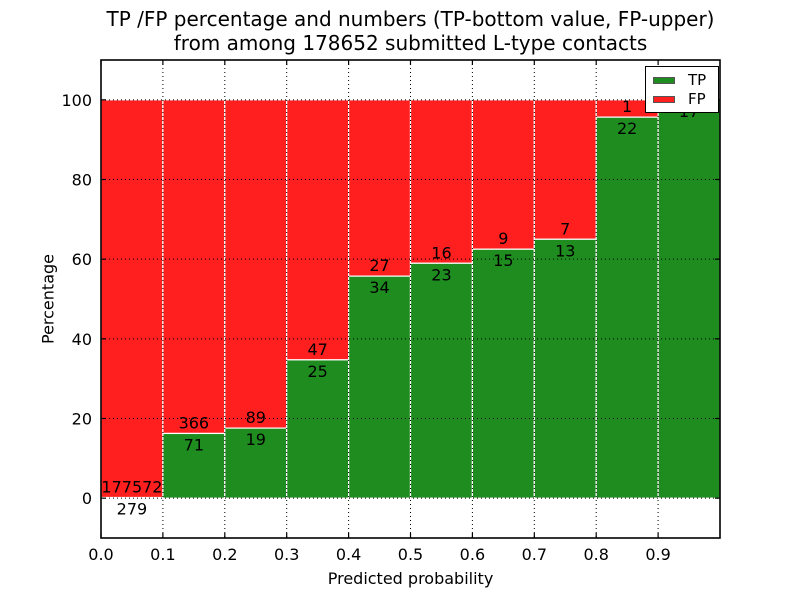  What do you see at coordinates (194, 422) in the screenshot?
I see `fp-count-label: 366` at bounding box center [194, 422].